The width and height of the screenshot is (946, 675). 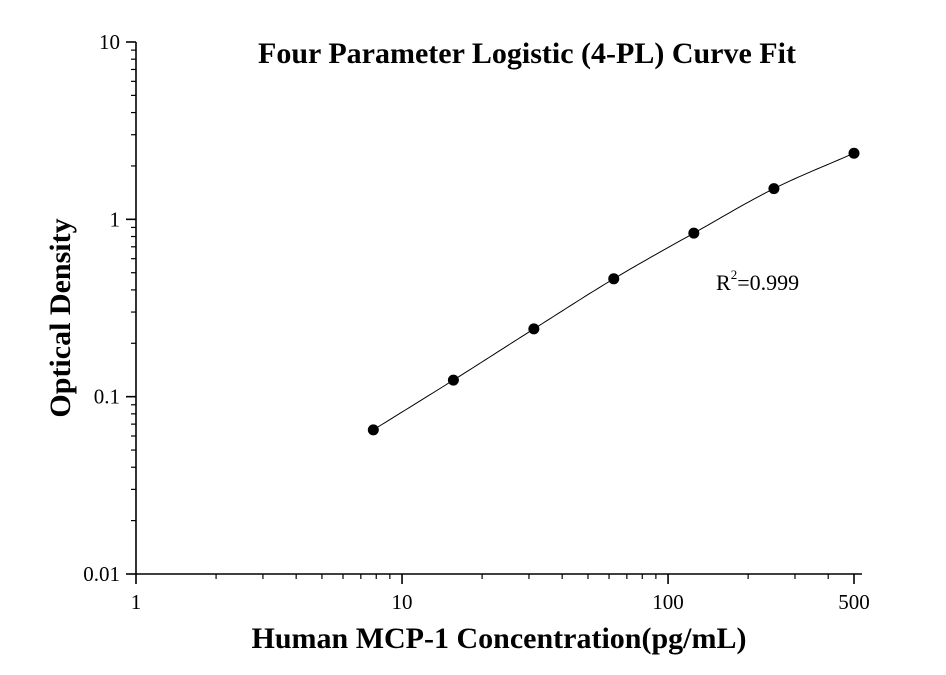 What do you see at coordinates (527, 53) in the screenshot?
I see `chart-title: Four Parameter Logistic (4-PL) Curve Fit` at bounding box center [527, 53].